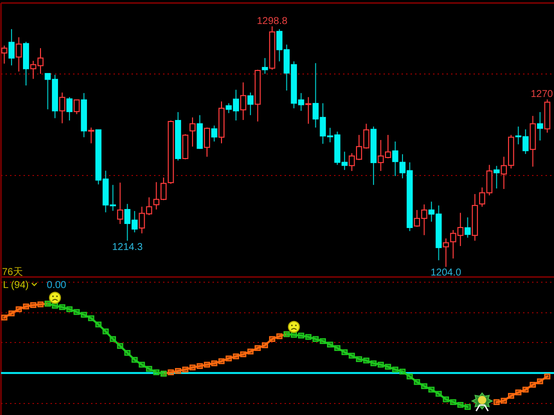  Describe the element at coordinates (272, 21) in the screenshot. I see `annotation: 1298.8` at that location.